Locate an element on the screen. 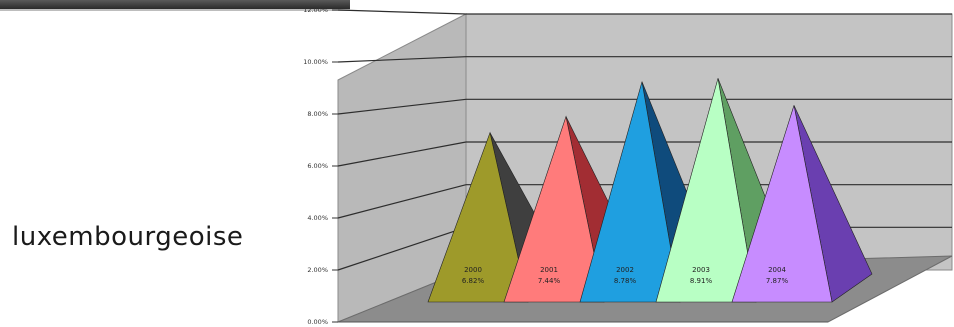 This screenshot has height=327, width=954. data-label: 7.87% is located at coordinates (777, 281).